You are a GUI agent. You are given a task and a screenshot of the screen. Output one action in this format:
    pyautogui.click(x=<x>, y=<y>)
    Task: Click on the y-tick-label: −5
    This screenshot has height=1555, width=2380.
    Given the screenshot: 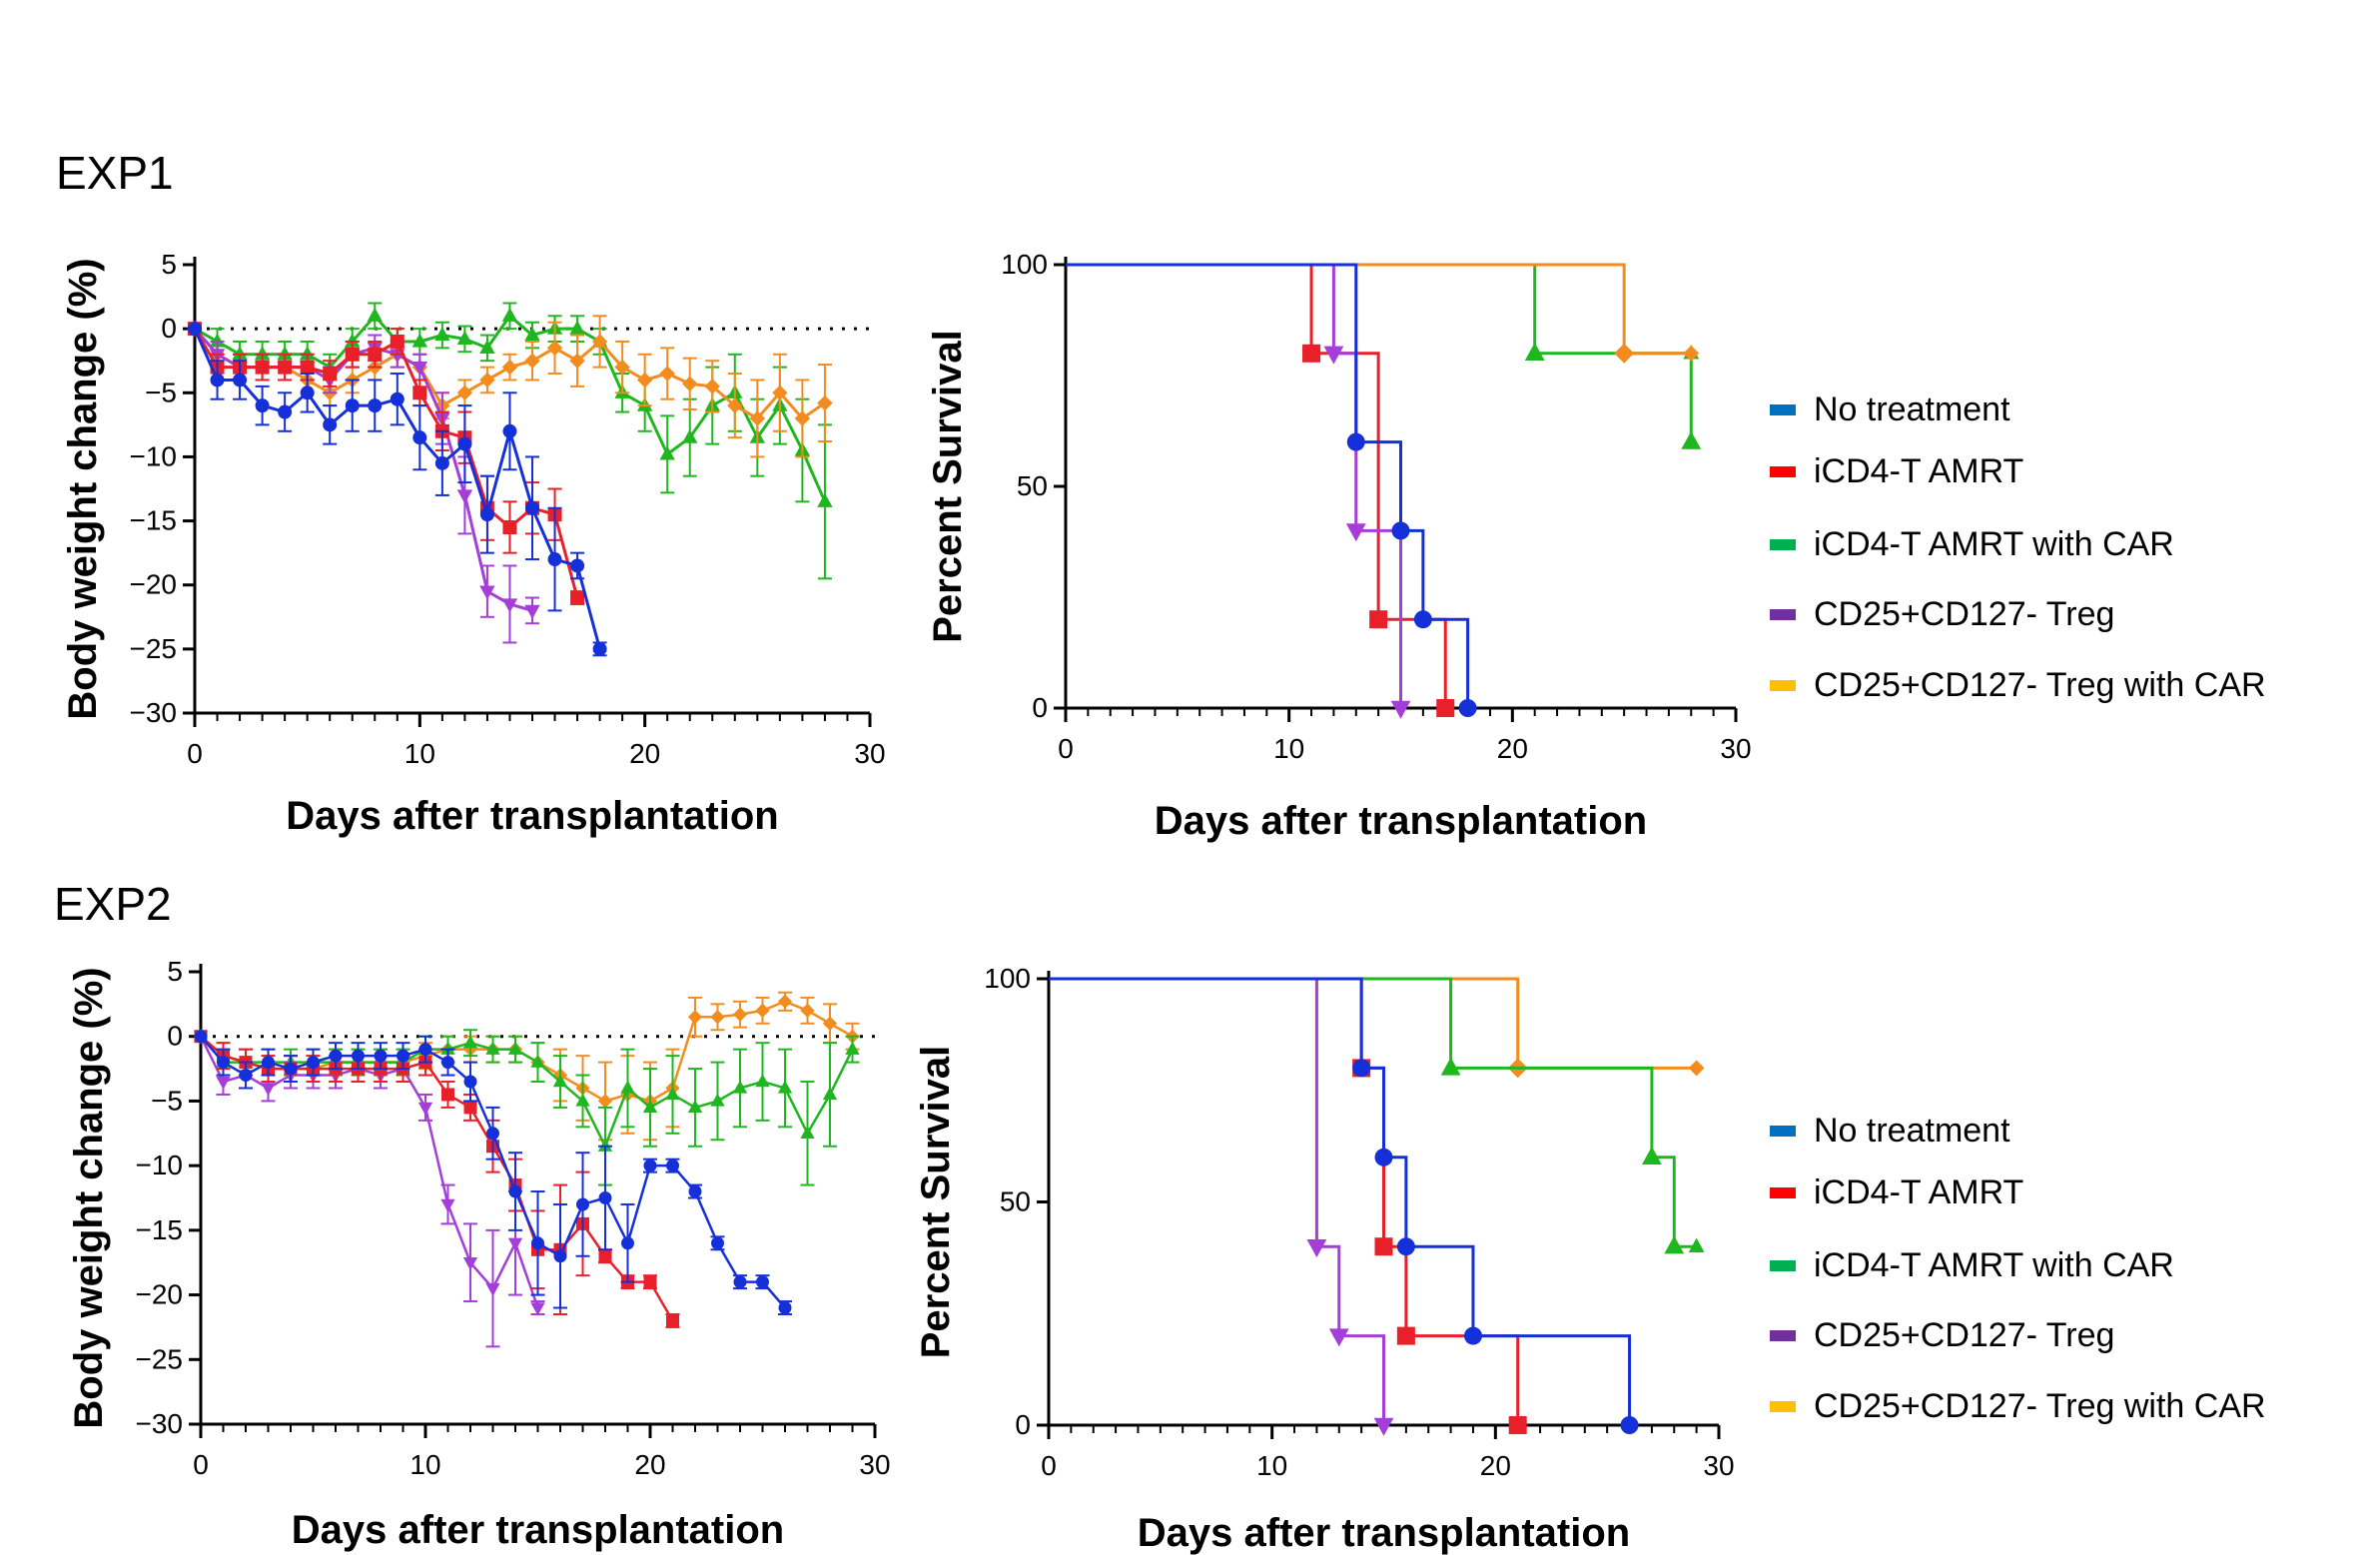 What is the action you would take?
    pyautogui.click(x=167, y=1100)
    